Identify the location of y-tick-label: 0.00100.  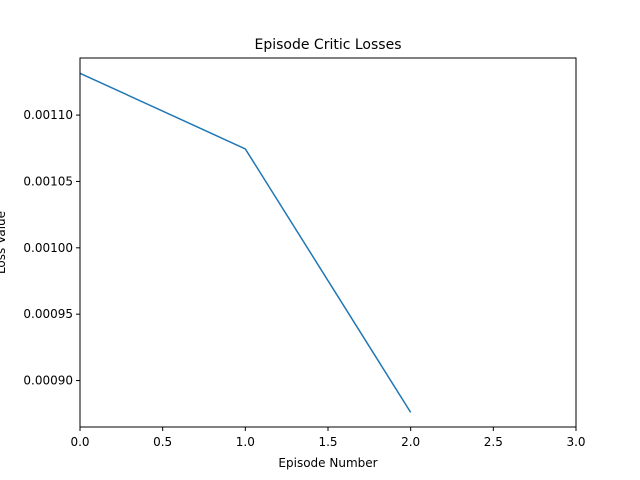
(48, 248).